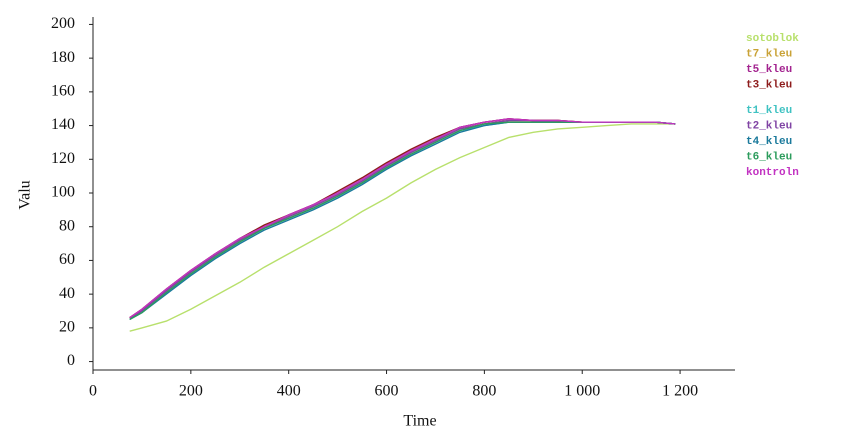  Describe the element at coordinates (63, 124) in the screenshot. I see `y-tick-label: 140` at that location.